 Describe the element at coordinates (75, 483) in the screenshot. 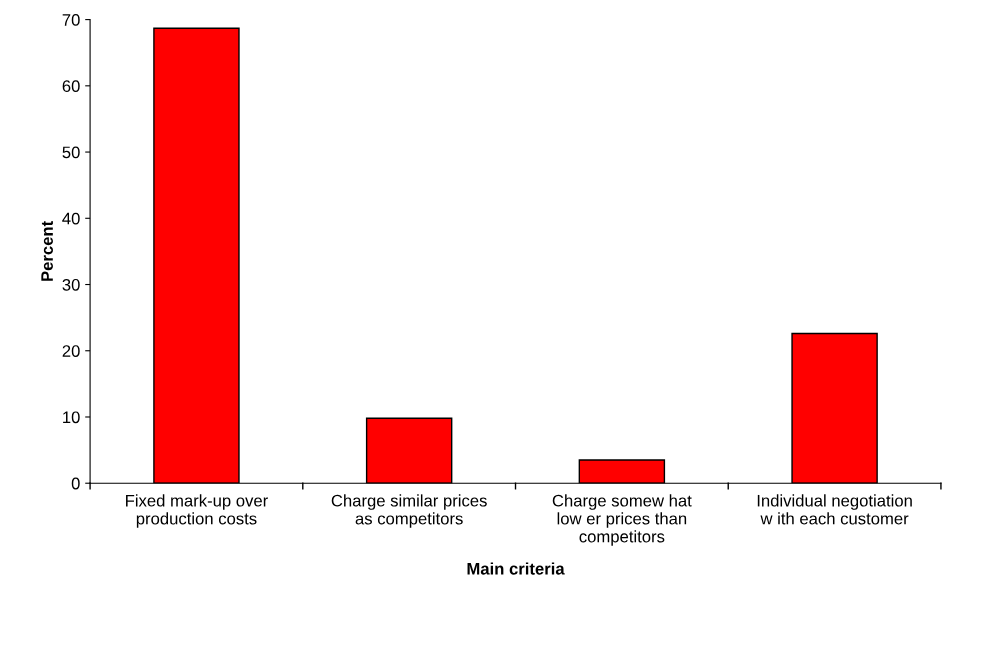

I see `y-tick-label: 0` at that location.